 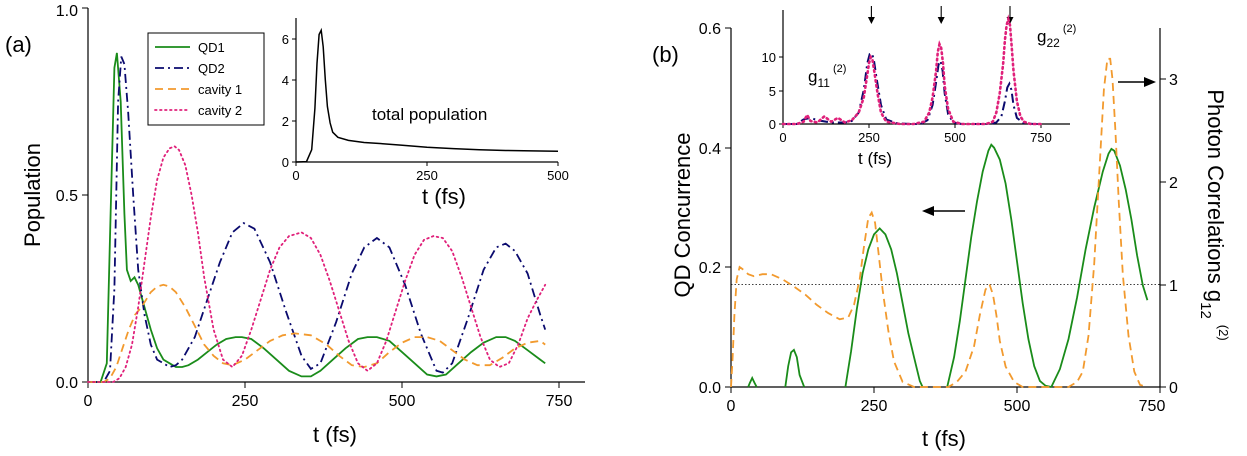 I want to click on panel-b-arrow-left, so click(x=943, y=211).